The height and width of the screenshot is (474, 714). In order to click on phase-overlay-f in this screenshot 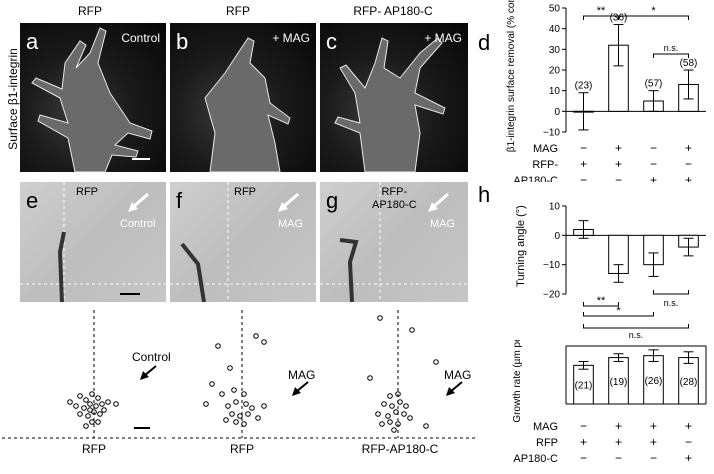, I will do `click(243, 242)`.